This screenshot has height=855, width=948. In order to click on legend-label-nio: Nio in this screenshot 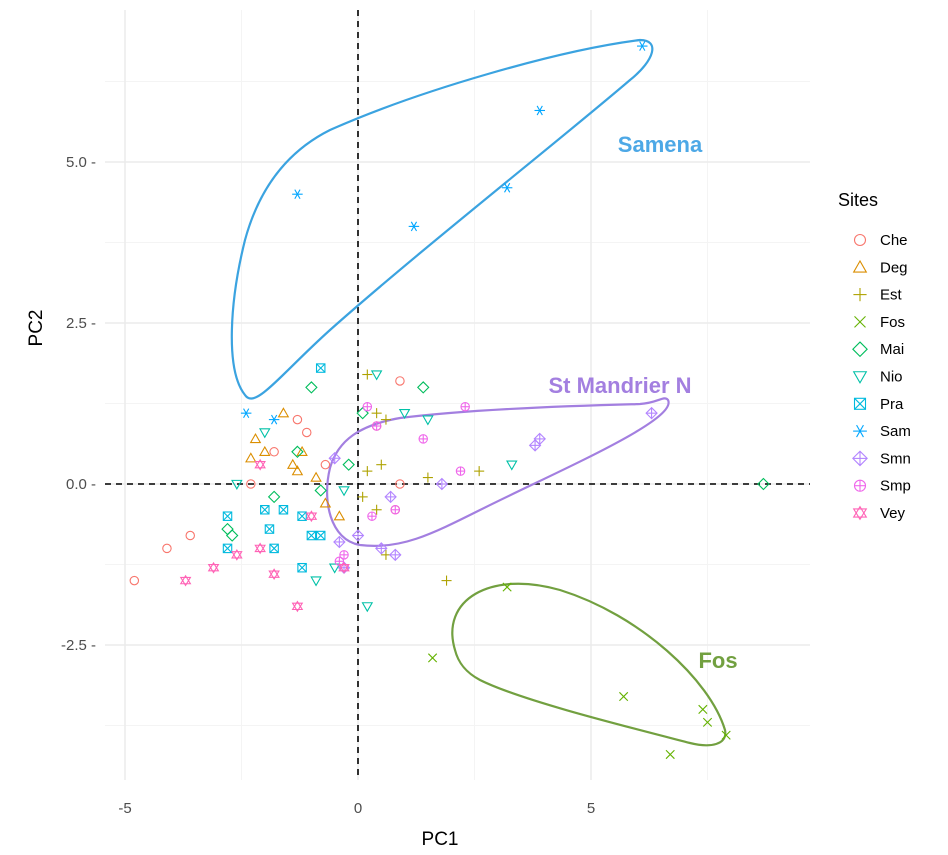, I will do `click(891, 377)`.